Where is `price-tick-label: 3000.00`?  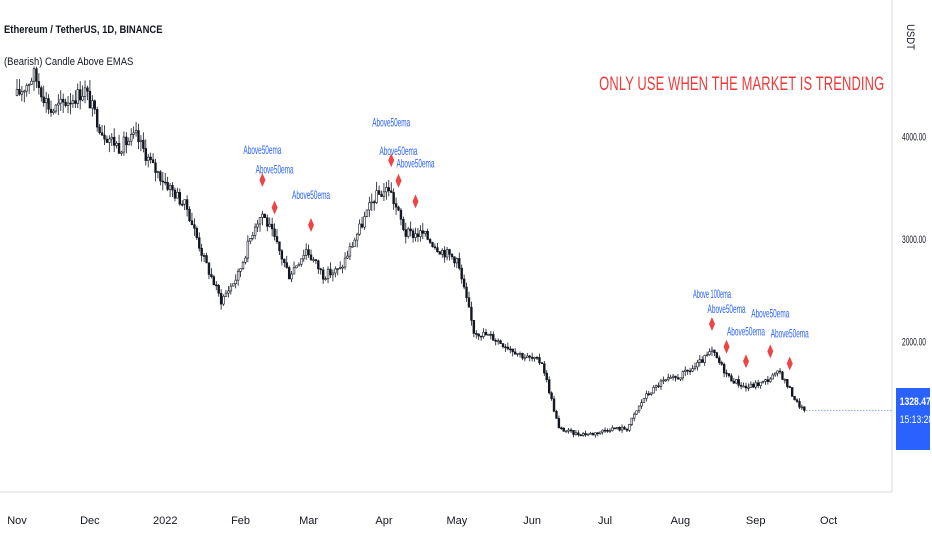
price-tick-label: 3000.00 is located at coordinates (914, 240).